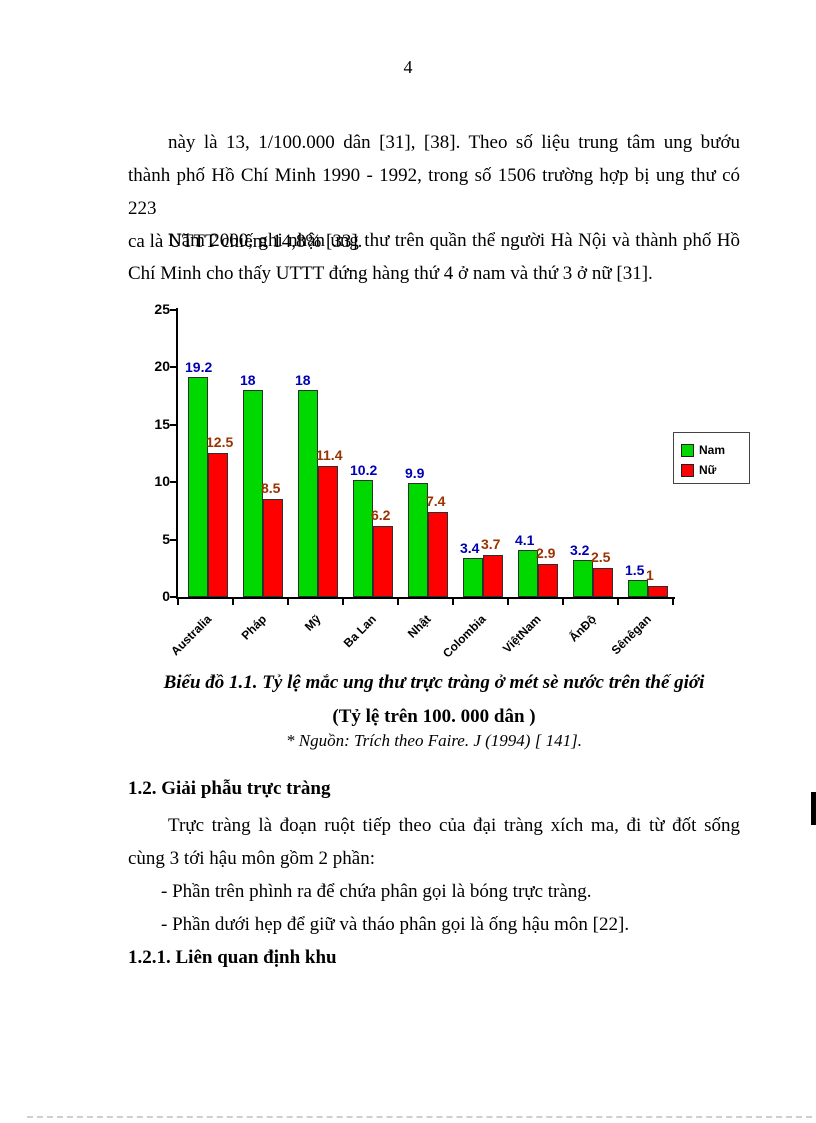 The height and width of the screenshot is (1123, 816). I want to click on legend-item-nam: Nam, so click(715, 450).